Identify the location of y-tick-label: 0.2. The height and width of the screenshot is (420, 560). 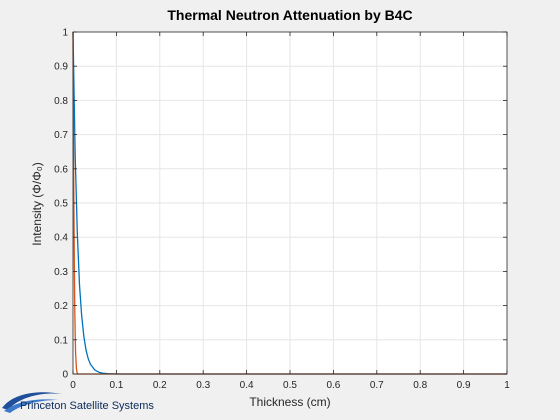
(61, 306).